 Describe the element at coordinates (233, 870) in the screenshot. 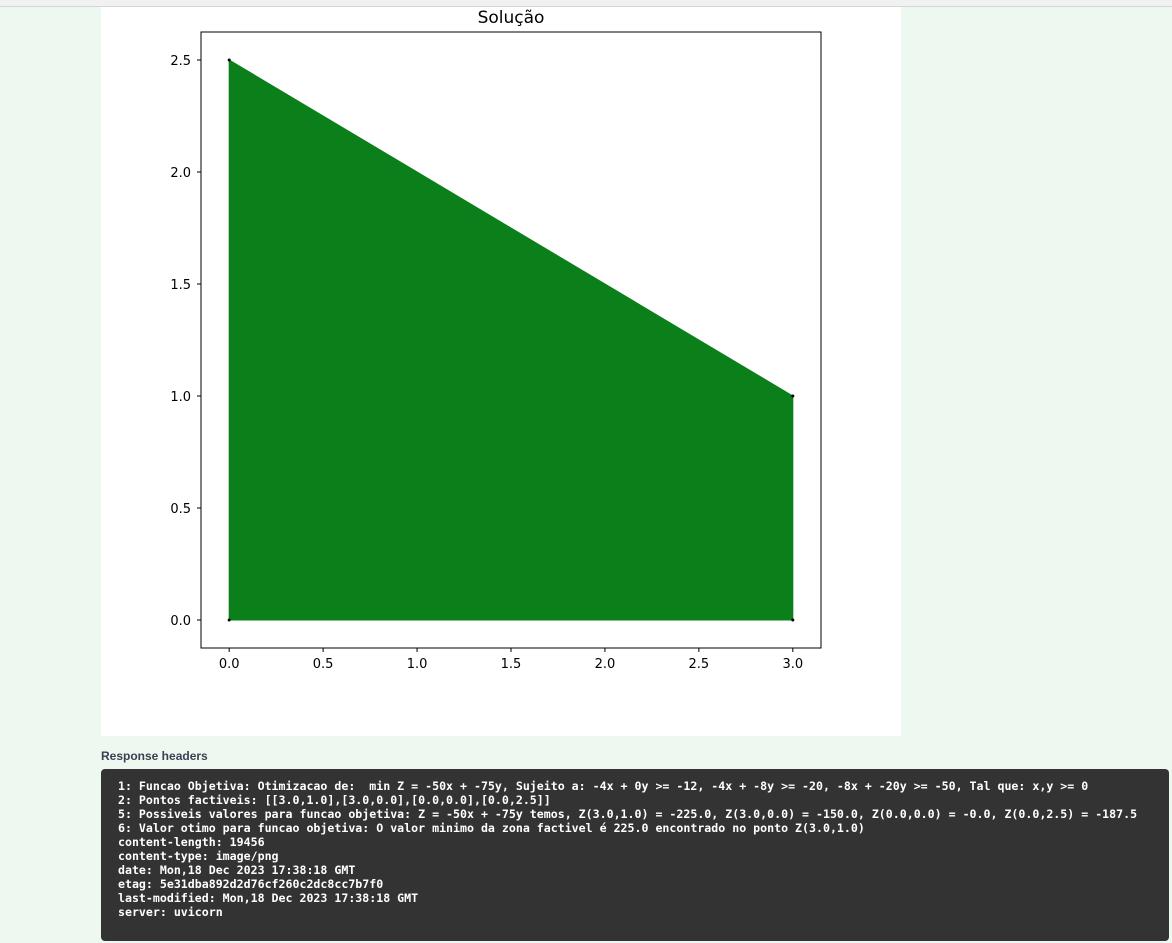

I see `header-line: date: Mon,18 Dec 2023 17:38:18 GMT` at that location.